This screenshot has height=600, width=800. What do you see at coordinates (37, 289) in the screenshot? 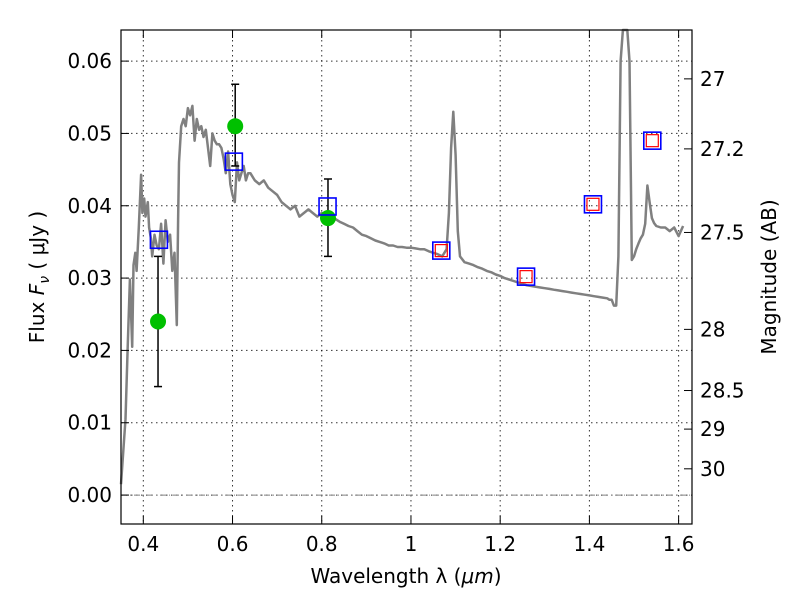
I see `y-axis-label-symbol: F` at bounding box center [37, 289].